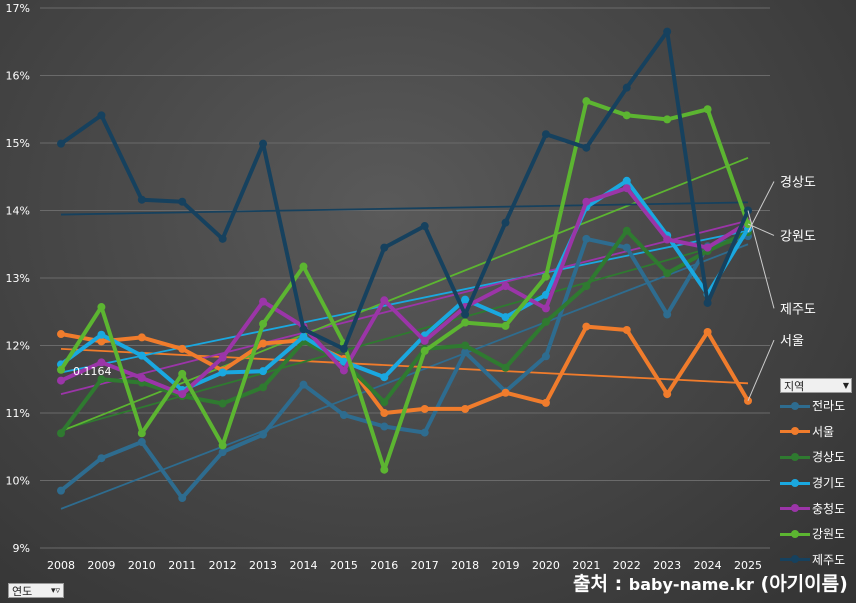 The image size is (856, 603). What do you see at coordinates (816, 385) in the screenshot?
I see `legend-filter-dropdown: 지역 ▼` at bounding box center [816, 385].